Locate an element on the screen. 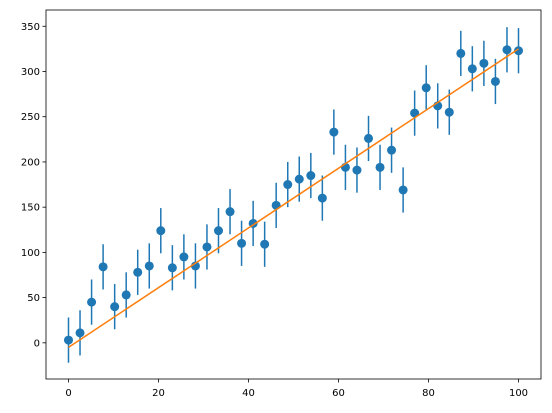 The height and width of the screenshot is (413, 552). y-tick-label: 100 is located at coordinates (30, 253).